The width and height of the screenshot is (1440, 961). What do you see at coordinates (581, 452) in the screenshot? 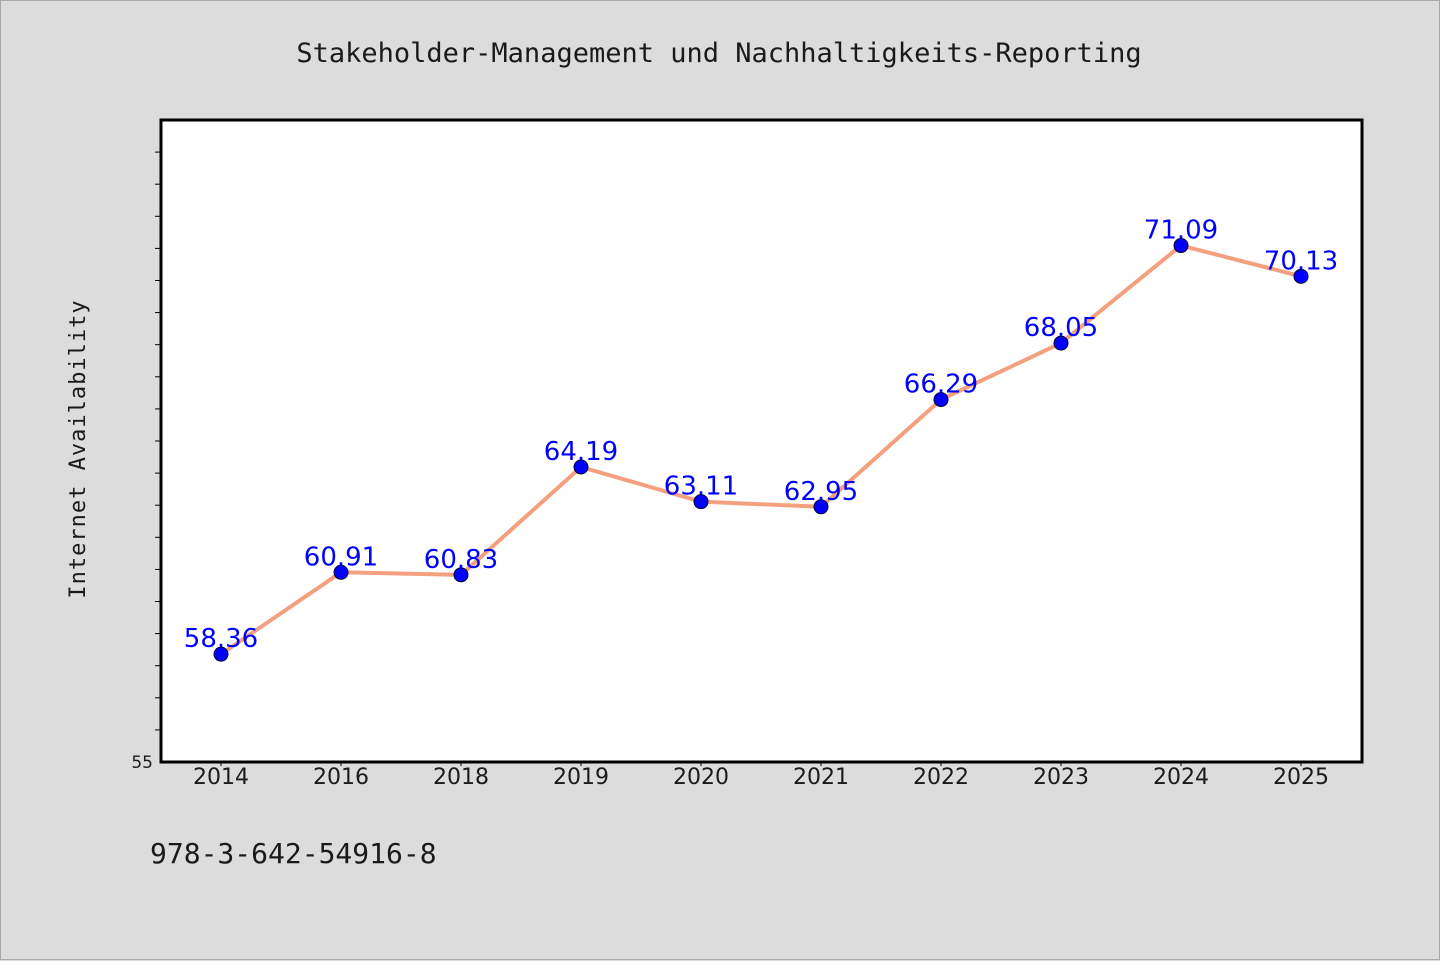
I see `data-label: 64.19` at bounding box center [581, 452].